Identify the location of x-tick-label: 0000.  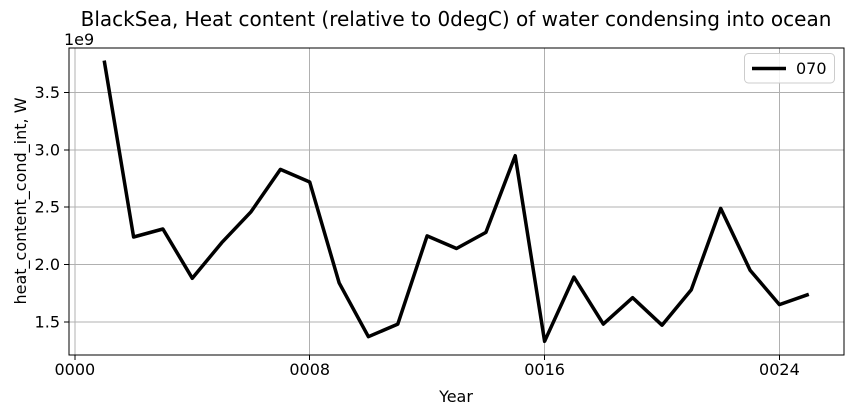
(75, 369).